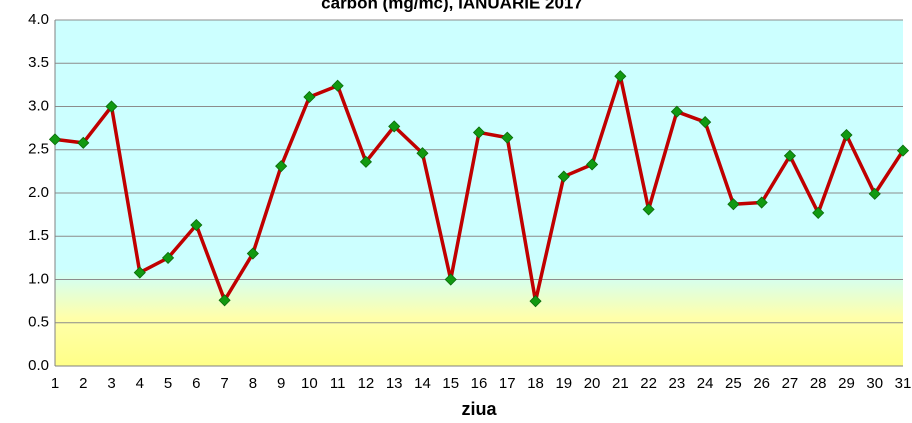  Describe the element at coordinates (38, 105) in the screenshot. I see `y-tick-label: 3.0` at that location.